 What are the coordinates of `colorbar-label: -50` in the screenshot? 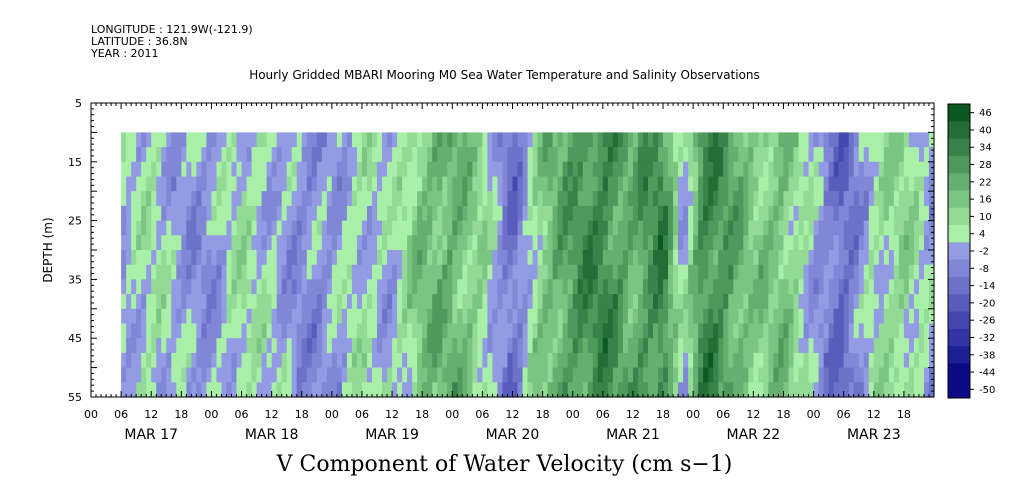 It's located at (987, 390).